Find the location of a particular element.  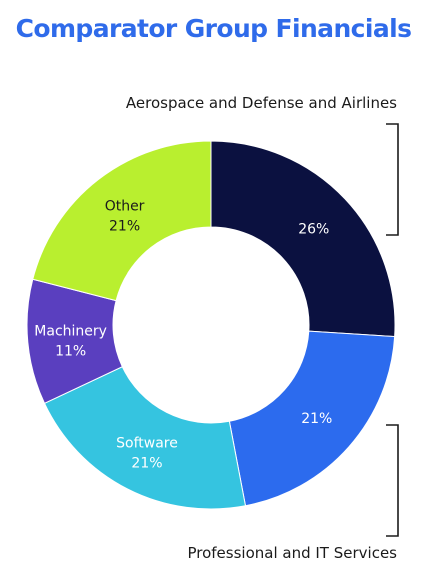

slice-percent-4: 11% is located at coordinates (70, 351).